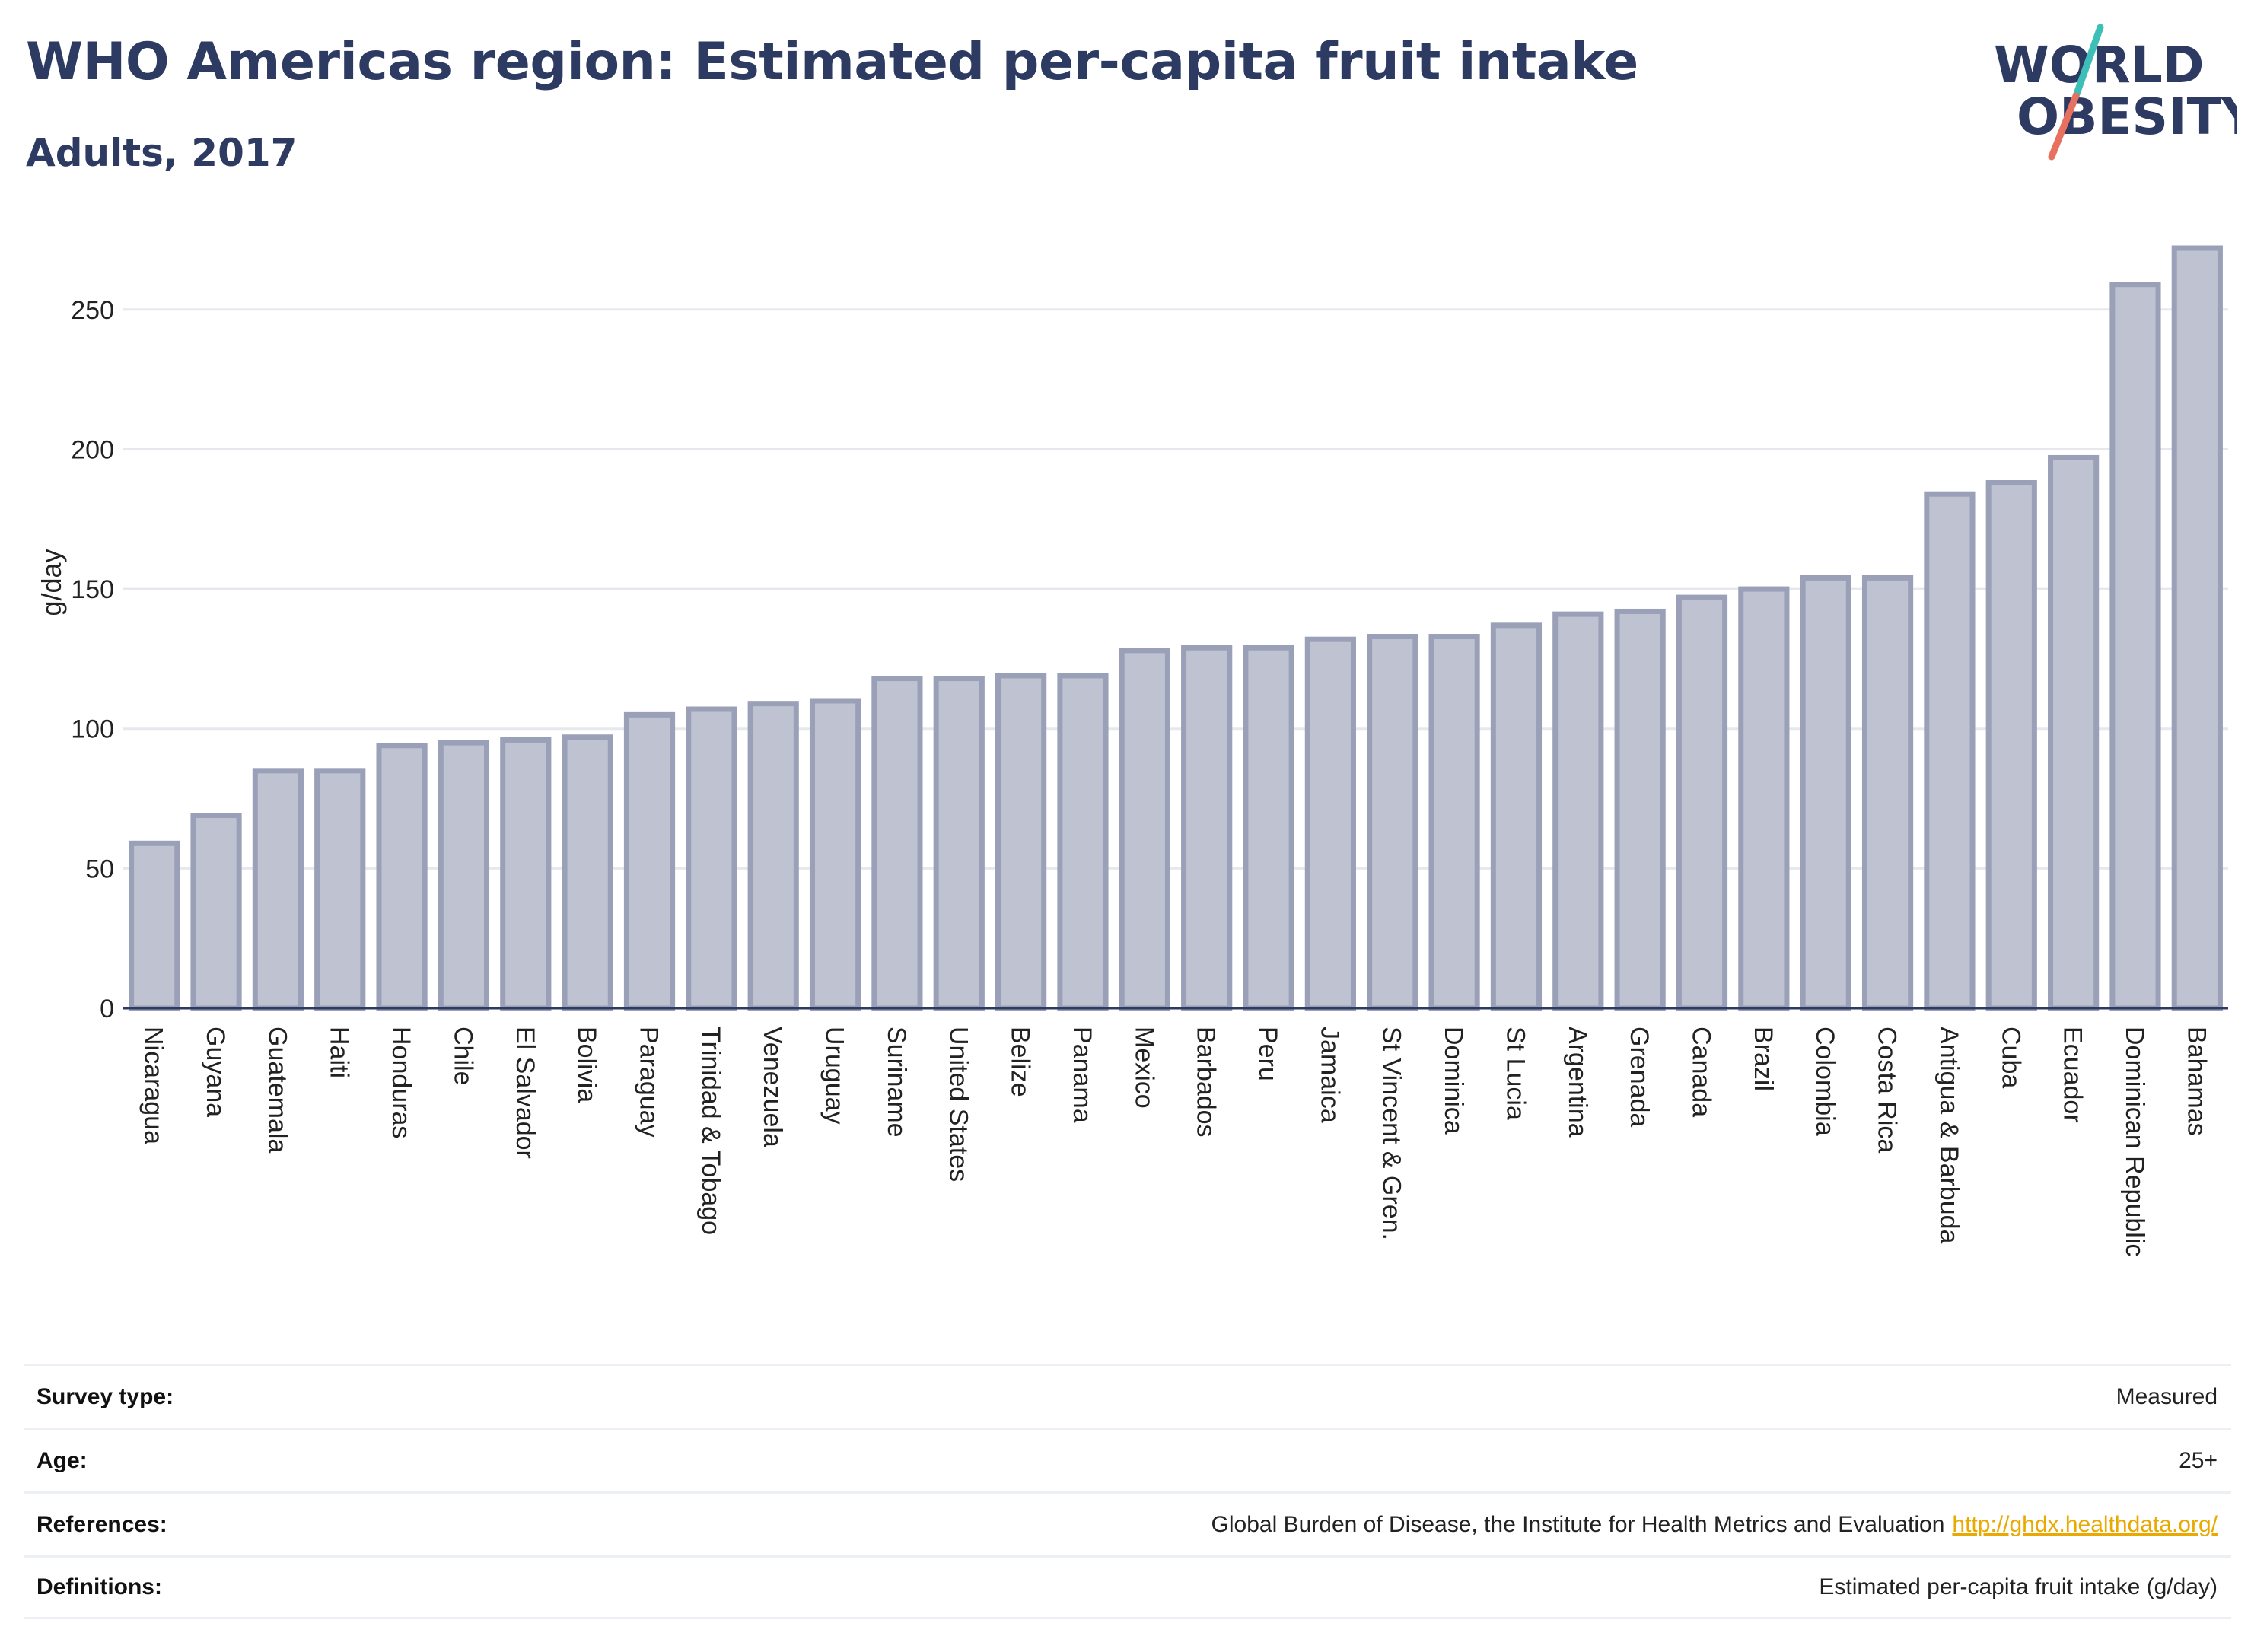  Describe the element at coordinates (1515, 1073) in the screenshot. I see `x-tick-label: St Lucia` at that location.